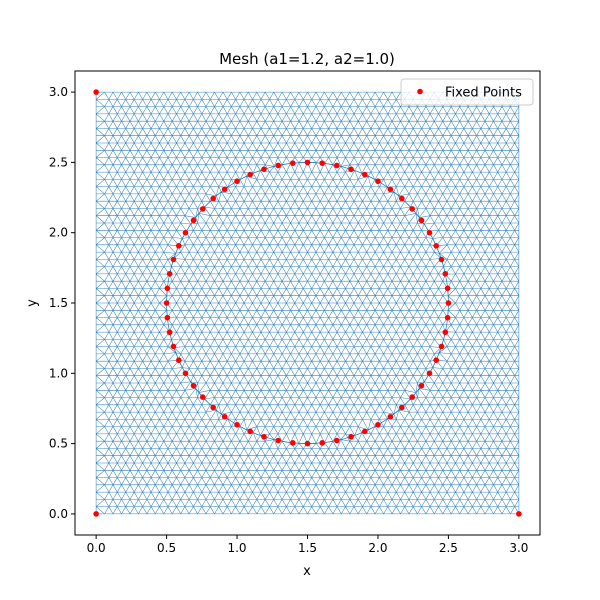  What do you see at coordinates (236, 548) in the screenshot?
I see `x-tick-label-2: 1.0` at bounding box center [236, 548].